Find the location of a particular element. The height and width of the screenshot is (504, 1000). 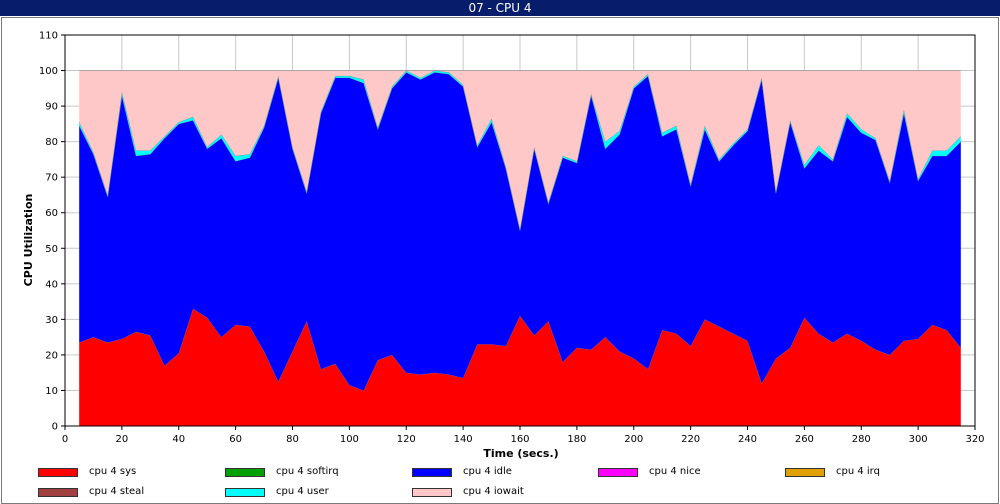

legend-label: cpu 4 user is located at coordinates (302, 491).